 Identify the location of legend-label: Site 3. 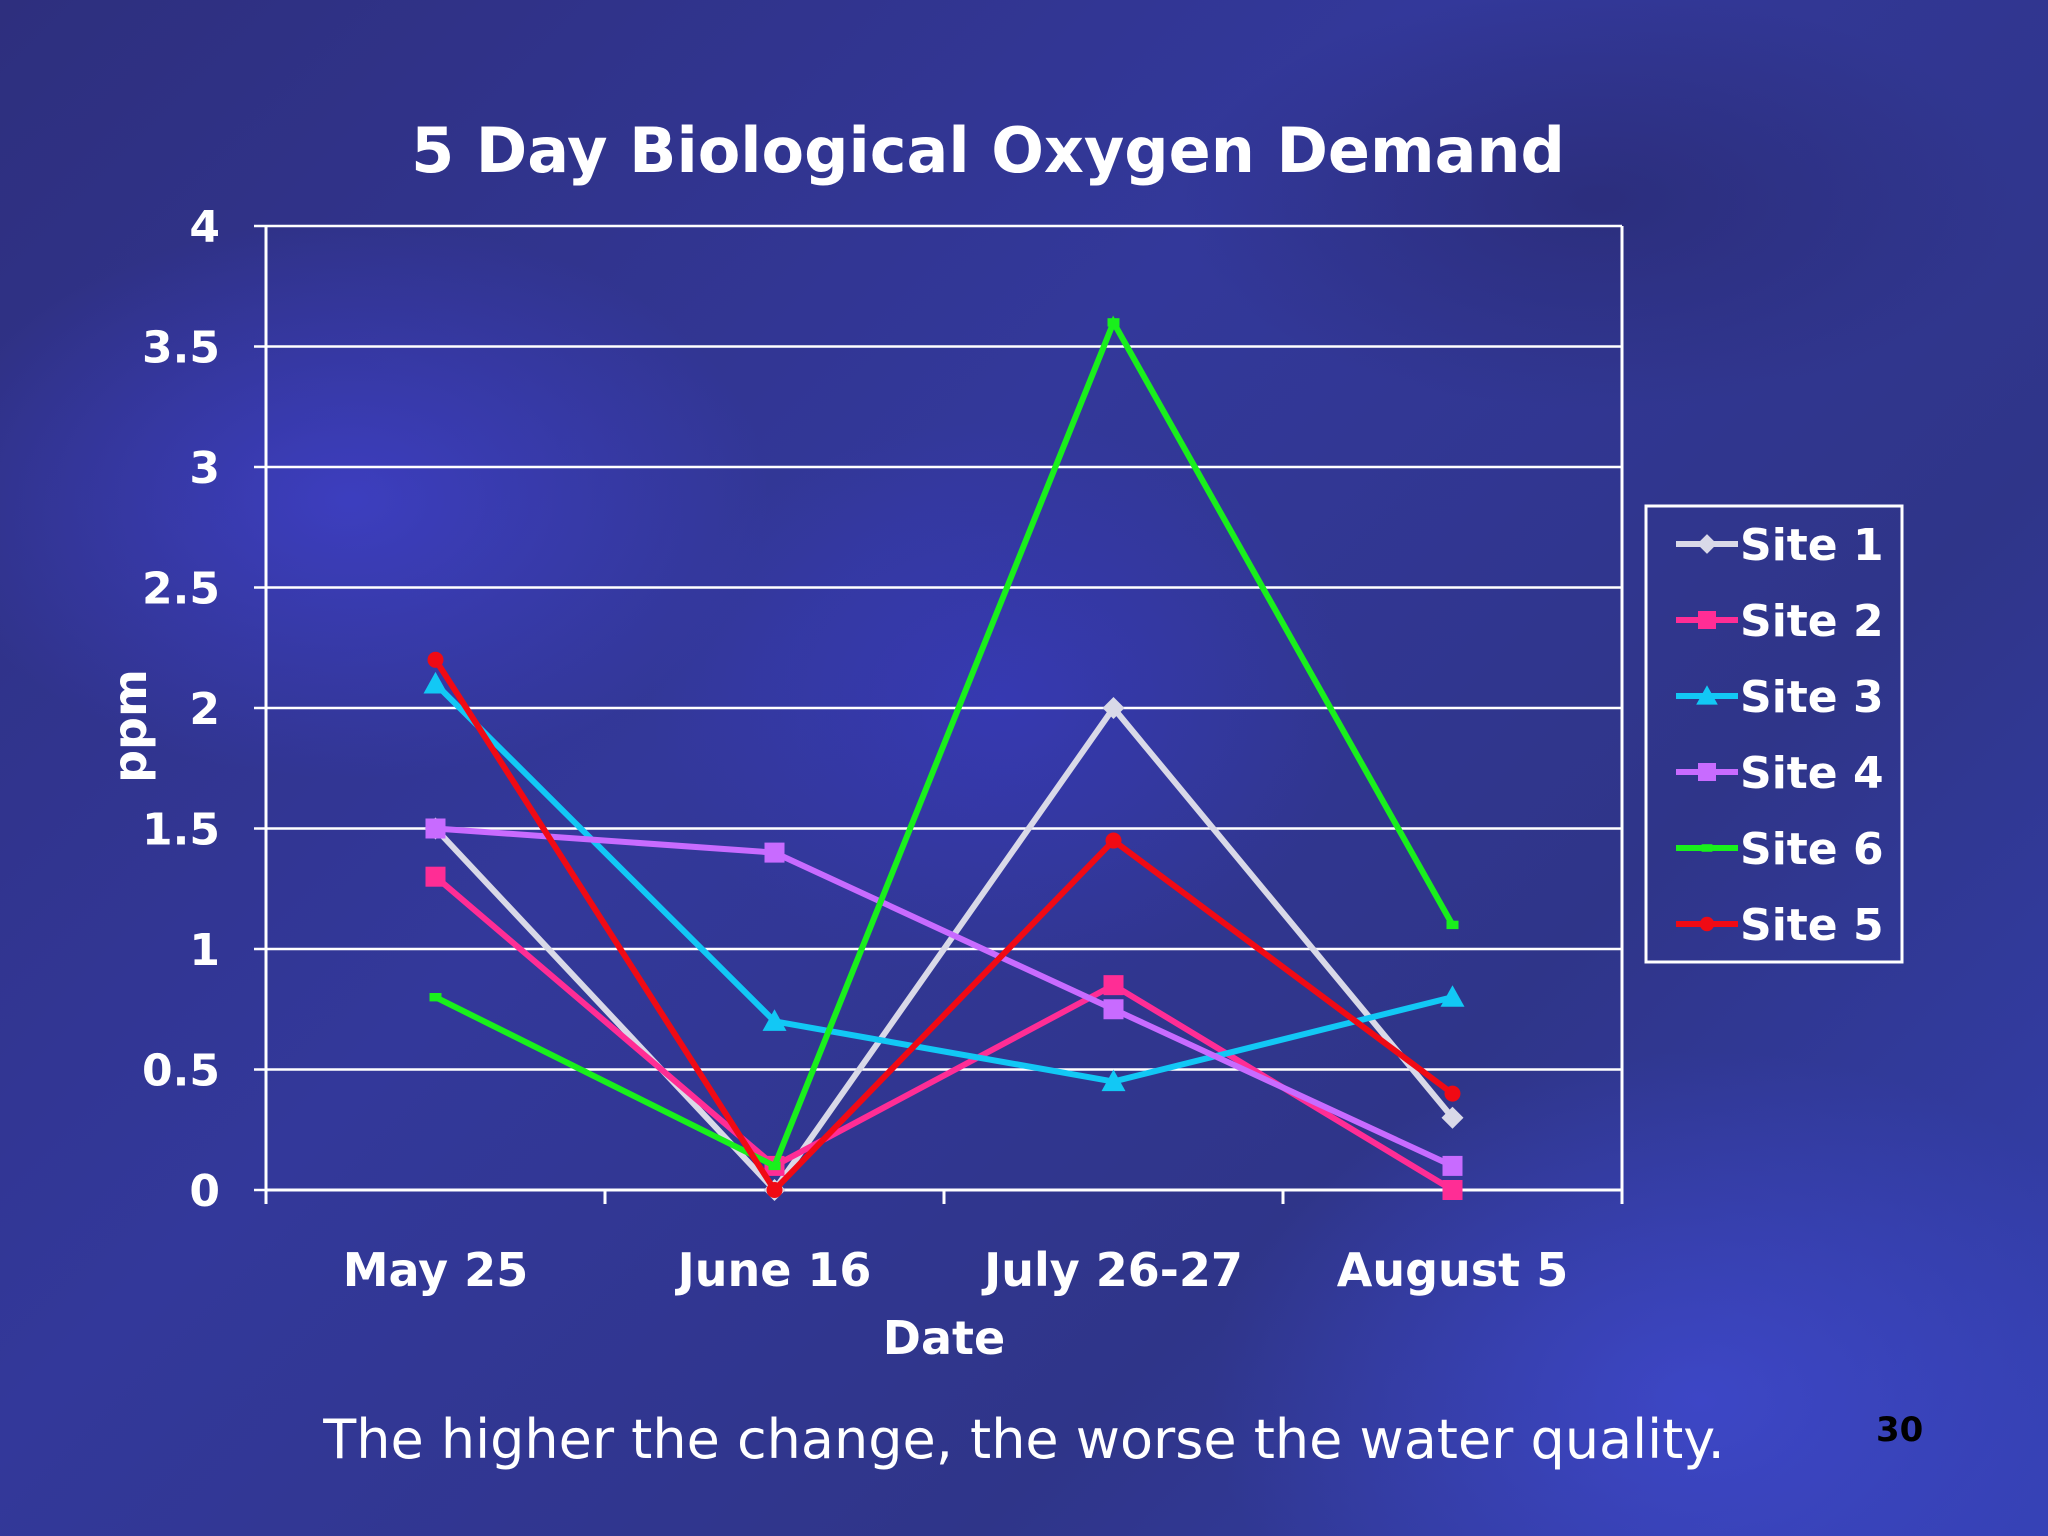
(1812, 697).